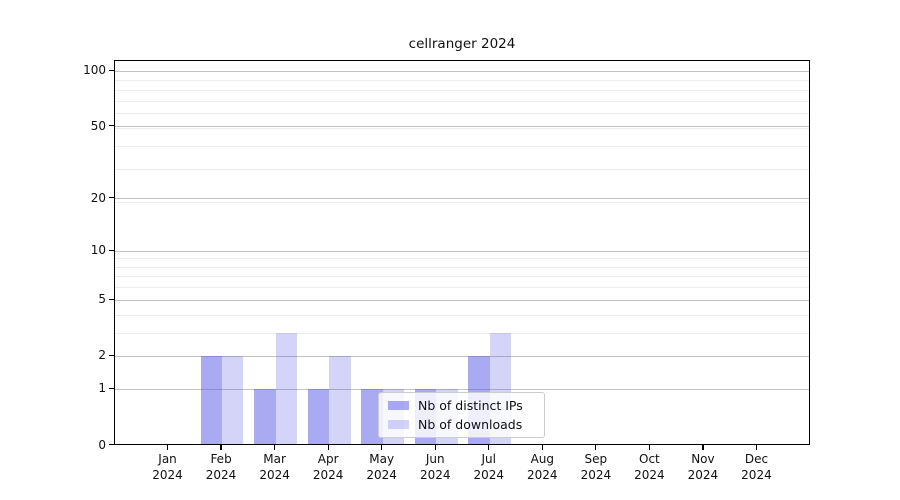 The width and height of the screenshot is (900, 500). Describe the element at coordinates (318, 417) in the screenshot. I see `bar-ips-apr` at that location.